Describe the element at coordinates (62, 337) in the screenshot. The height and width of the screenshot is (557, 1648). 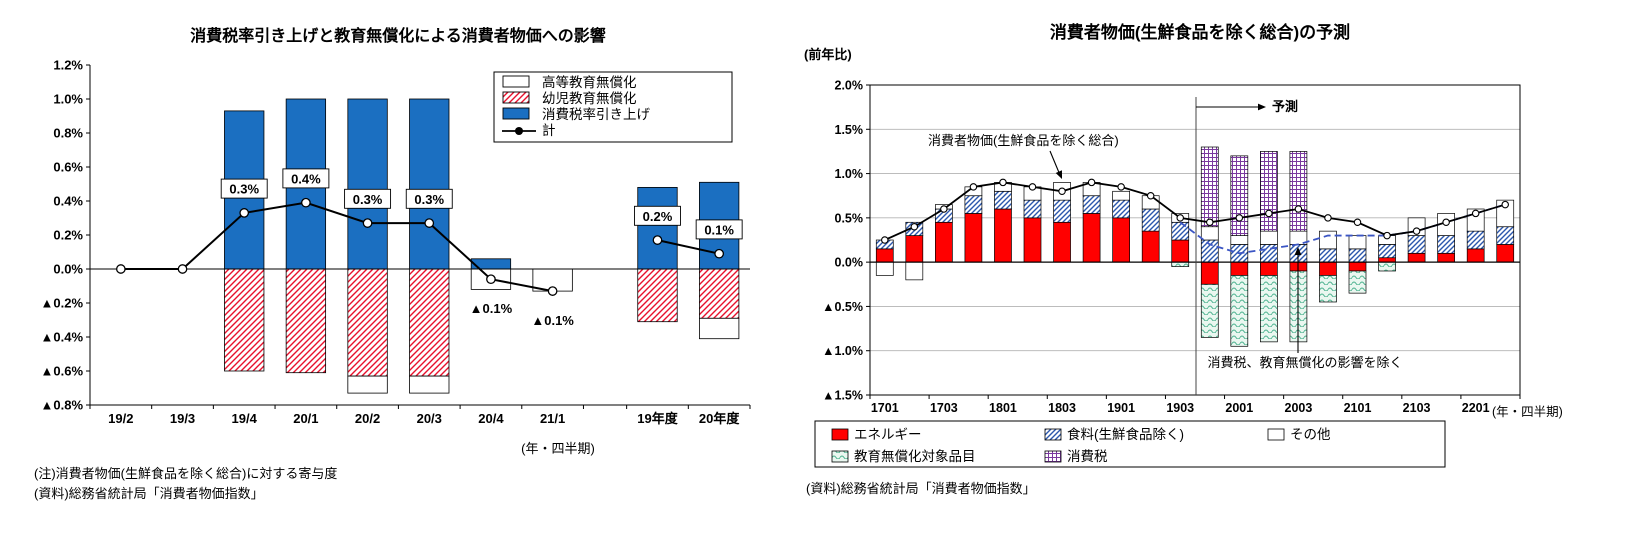
I see `svg-text: ▲0.4%` at that location.